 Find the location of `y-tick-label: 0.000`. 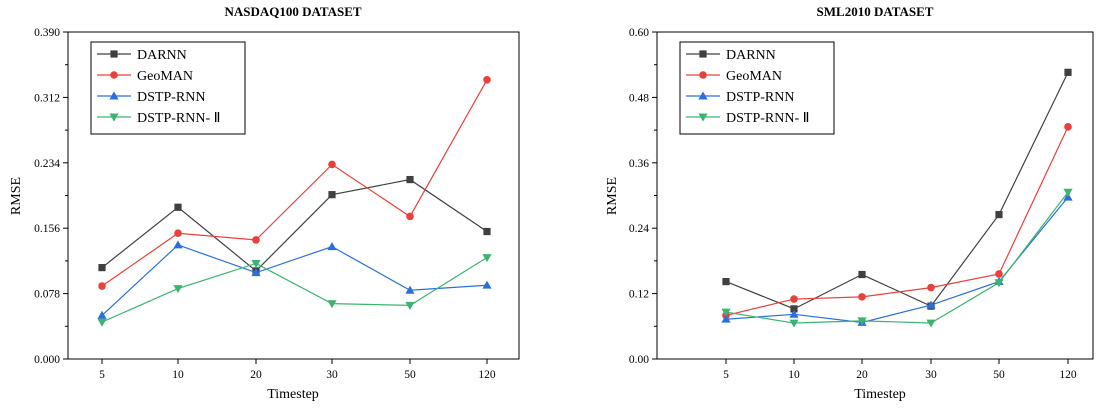

y-tick-label: 0.000 is located at coordinates (47, 360).